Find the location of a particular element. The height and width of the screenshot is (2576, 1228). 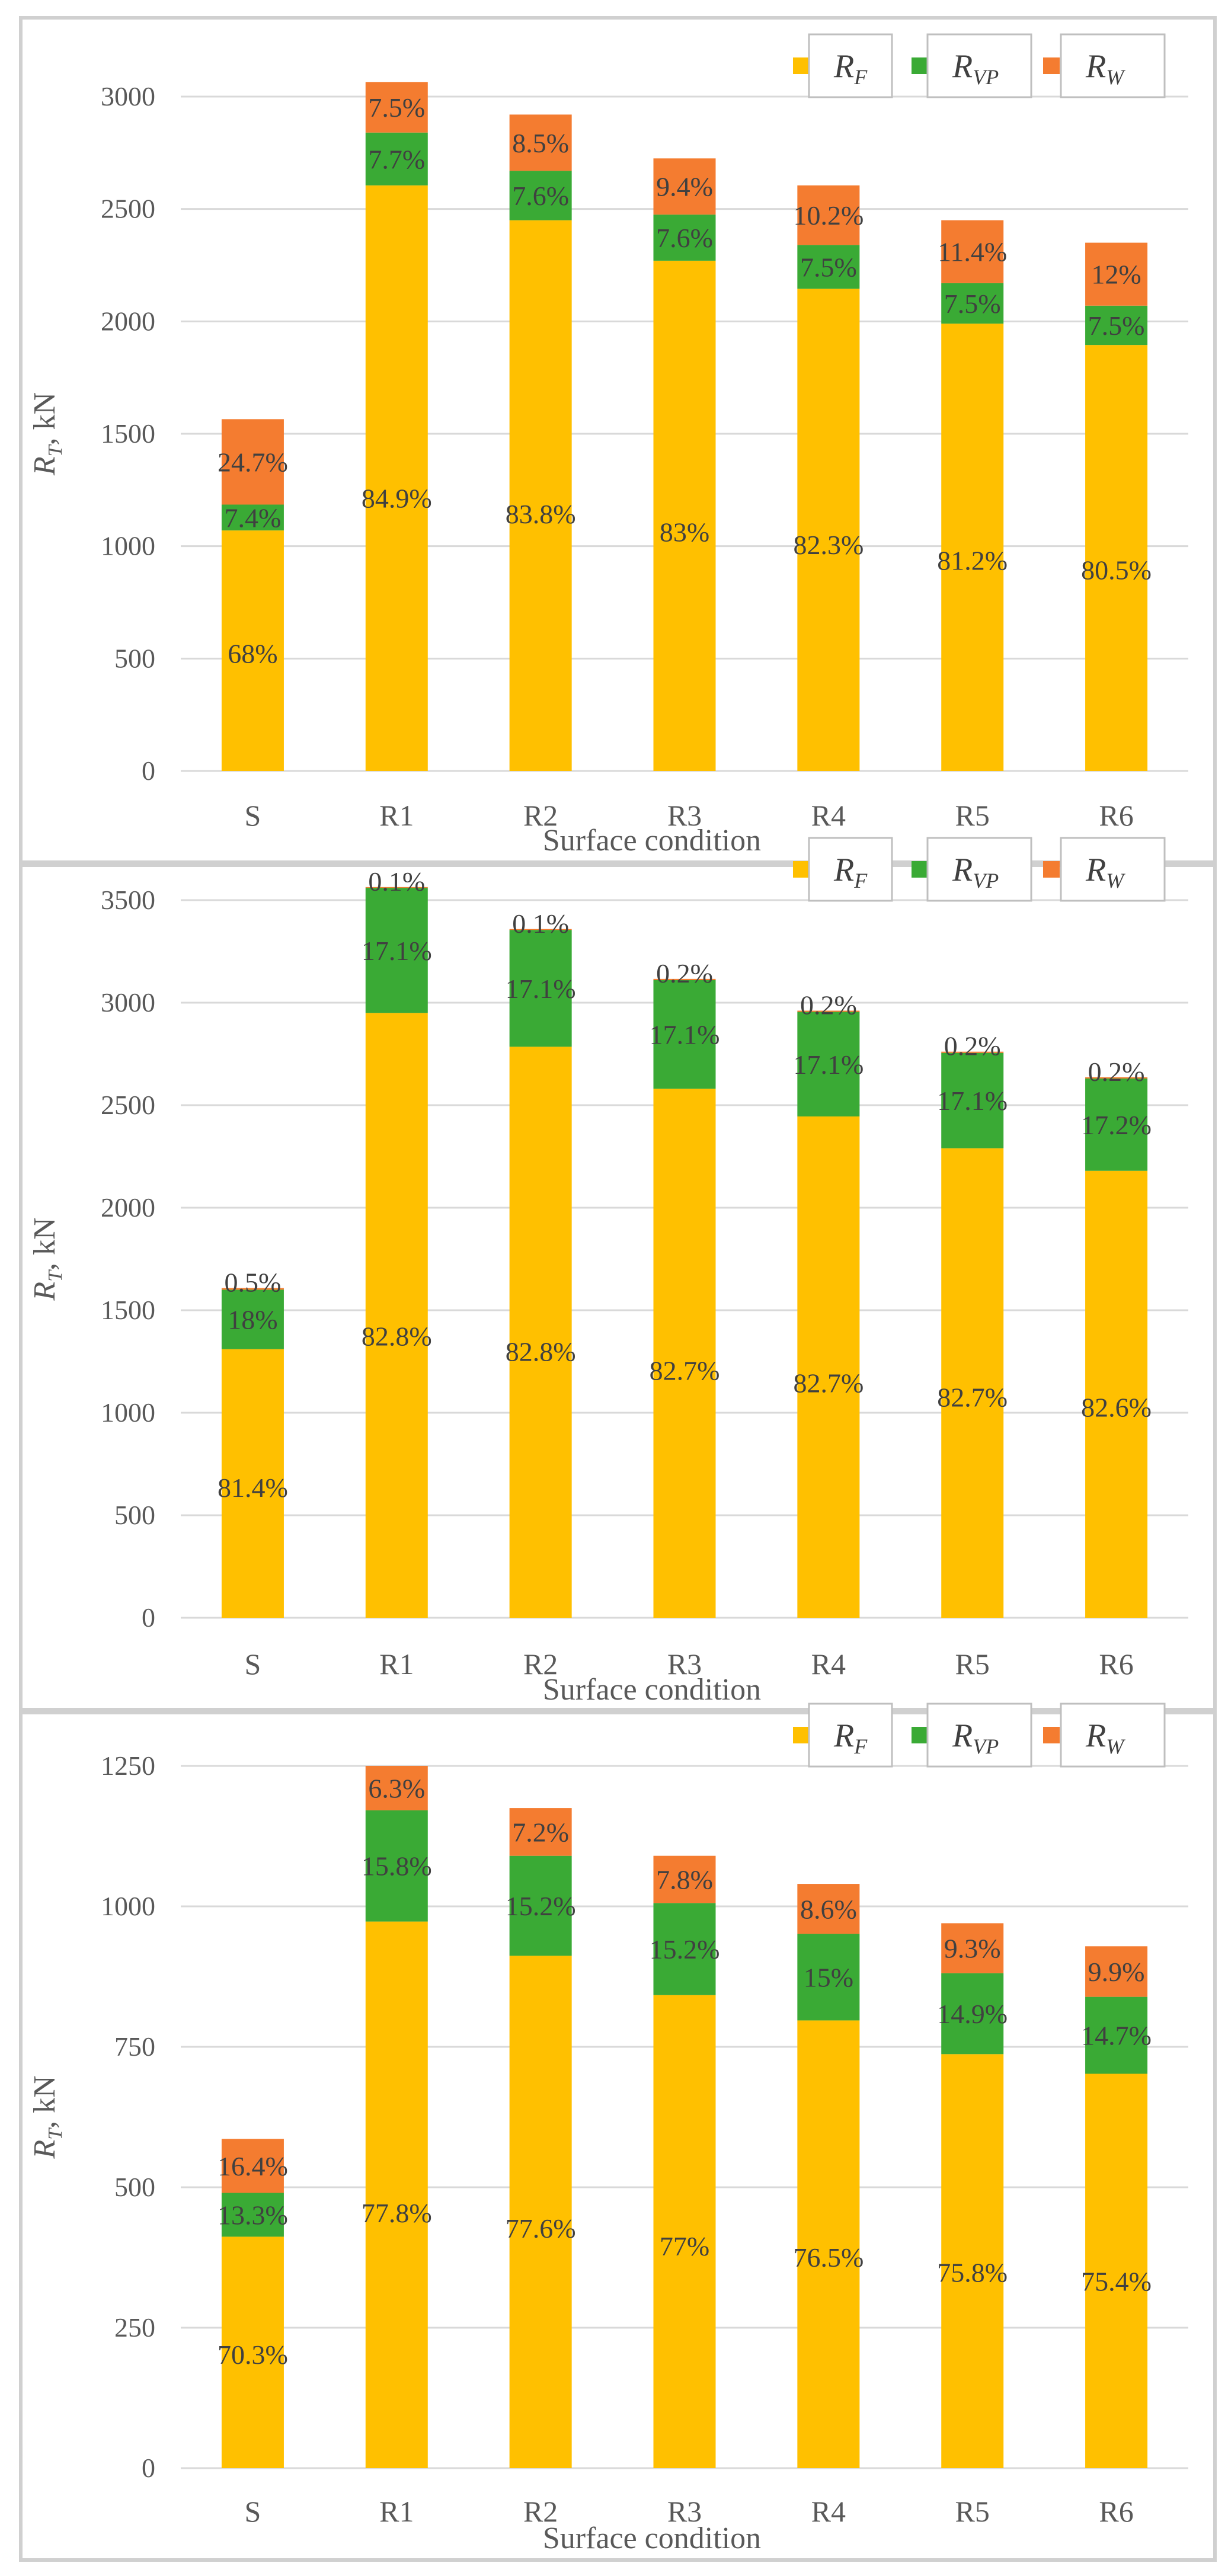

y-axis-title-unit: , kN is located at coordinates (45, 419).